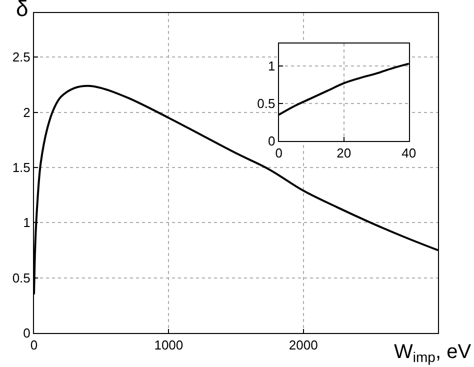 The image size is (474, 367). Describe the element at coordinates (21, 168) in the screenshot. I see `y-tick-label: 1.5` at that location.